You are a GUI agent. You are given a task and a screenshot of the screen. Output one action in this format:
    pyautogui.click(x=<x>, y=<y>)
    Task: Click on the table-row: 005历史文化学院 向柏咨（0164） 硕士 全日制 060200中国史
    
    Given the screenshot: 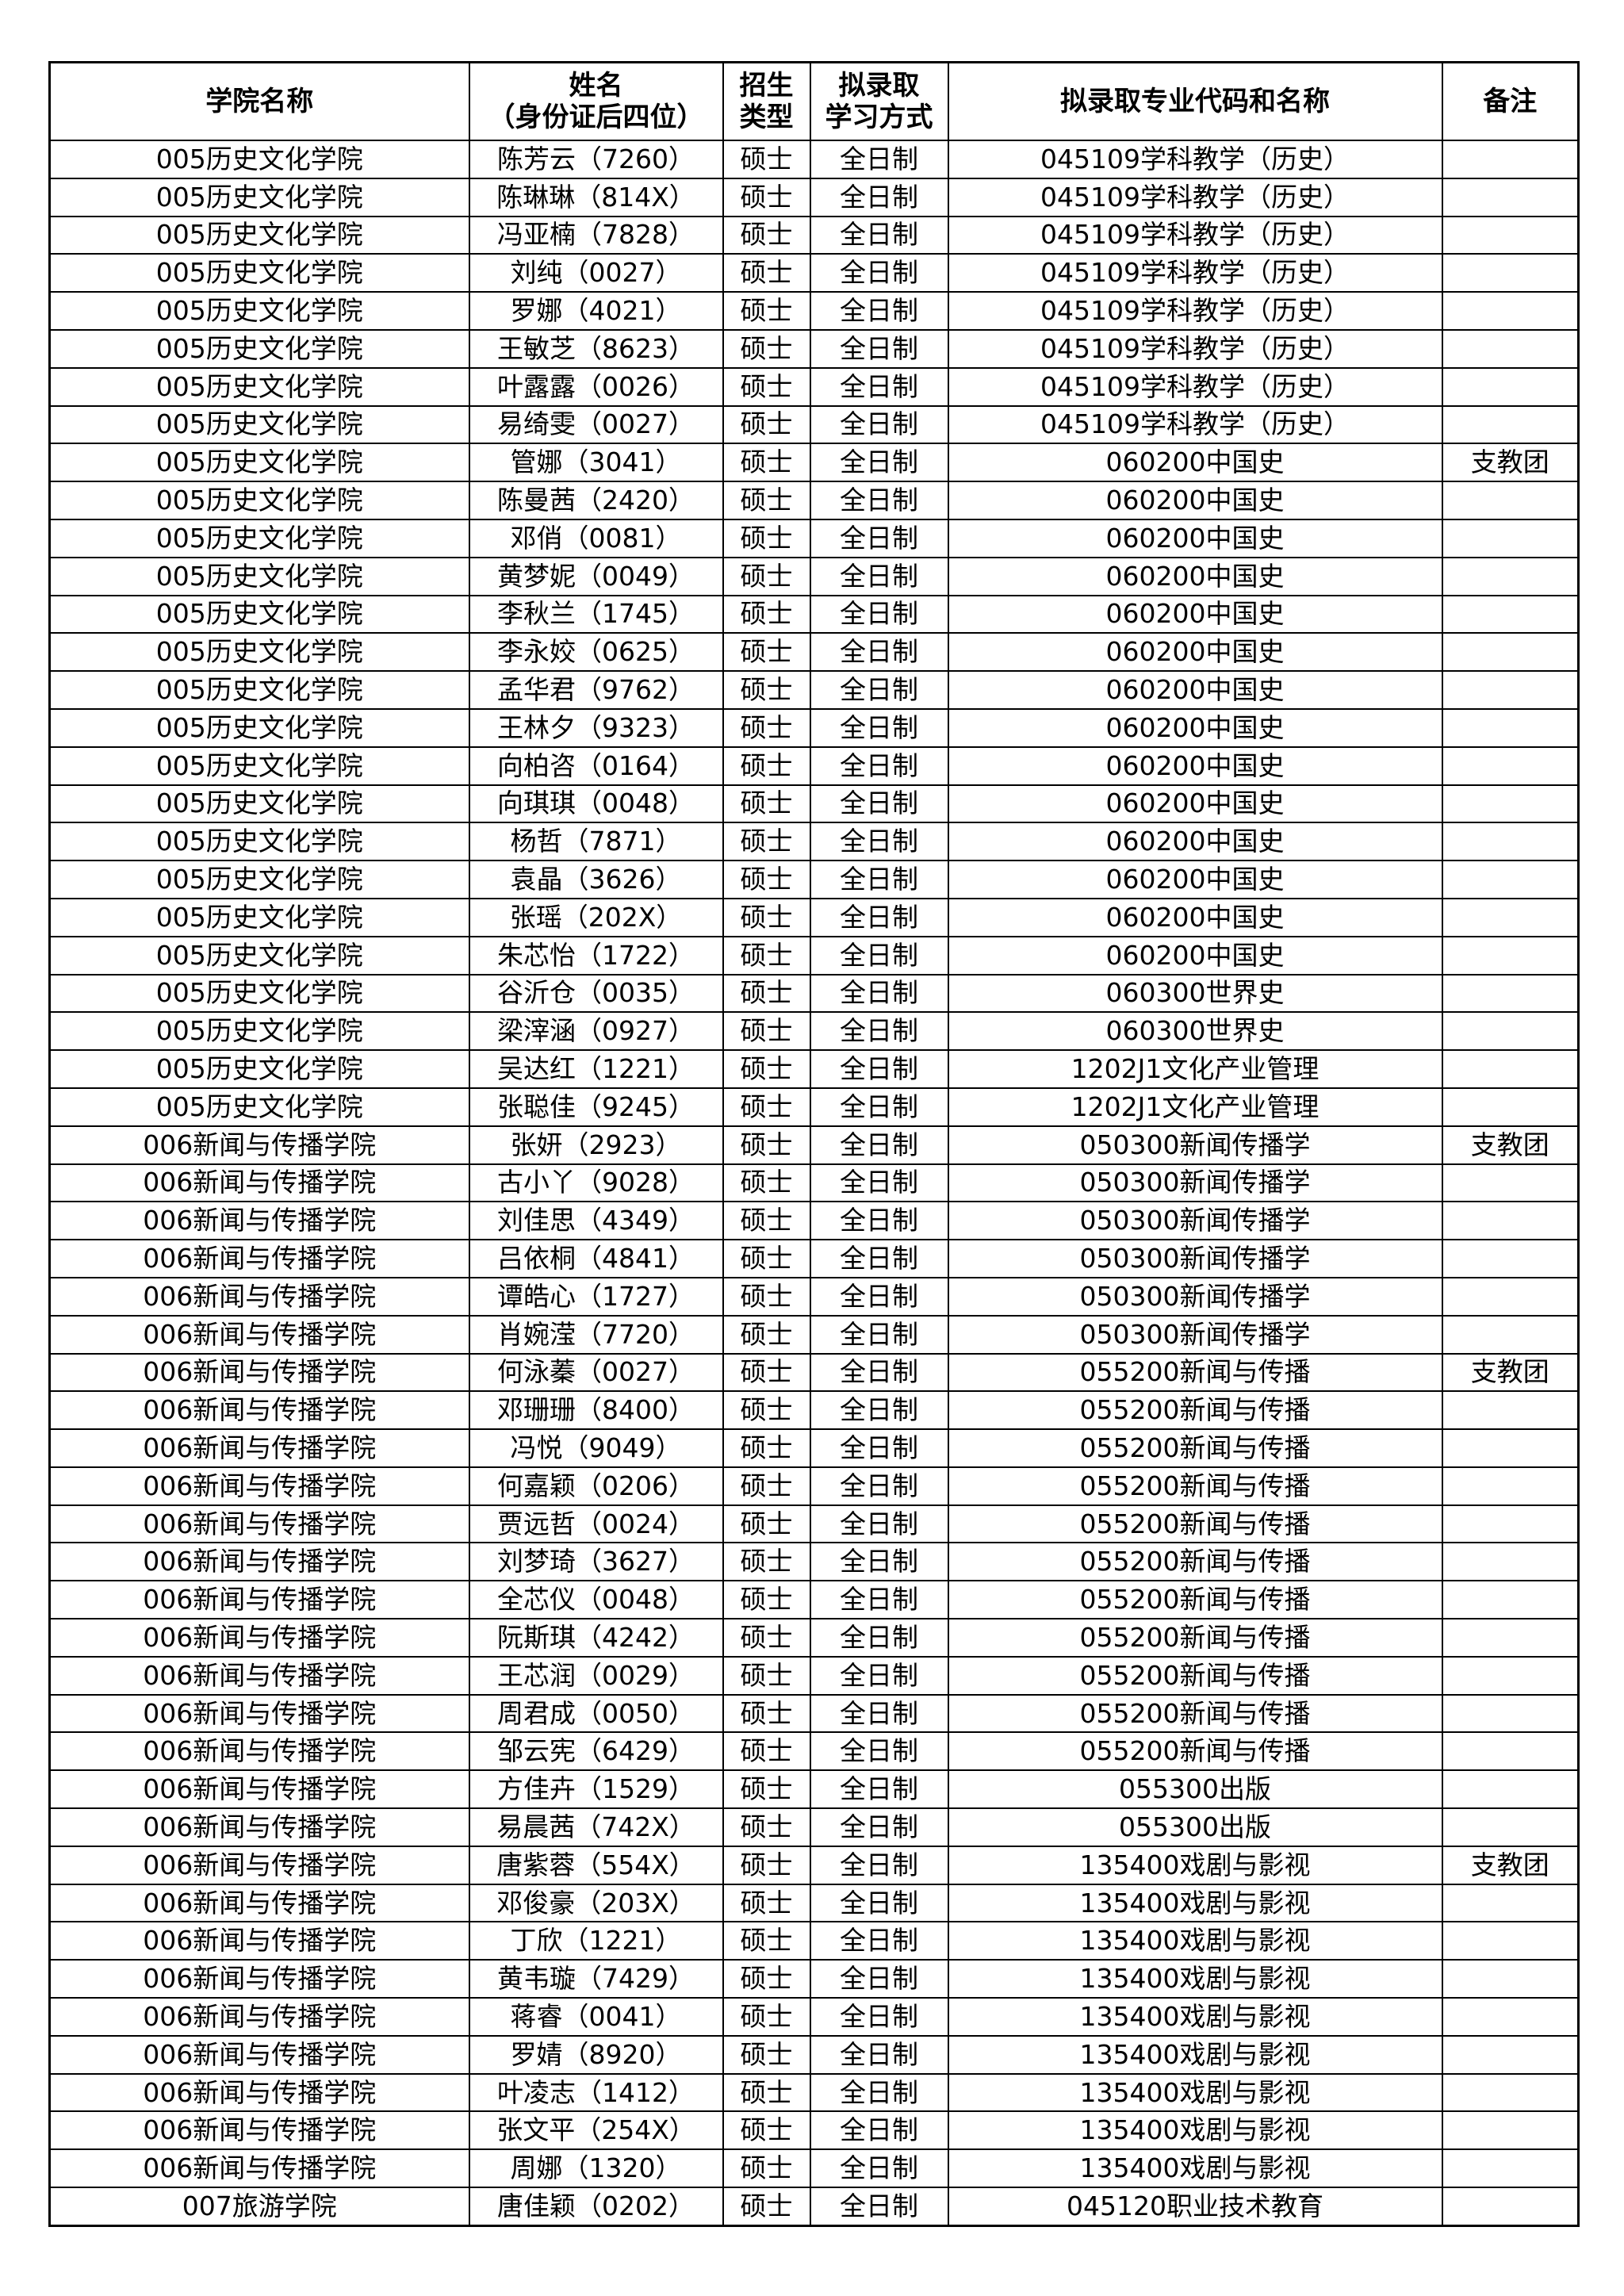 What is the action you would take?
    pyautogui.click(x=814, y=766)
    